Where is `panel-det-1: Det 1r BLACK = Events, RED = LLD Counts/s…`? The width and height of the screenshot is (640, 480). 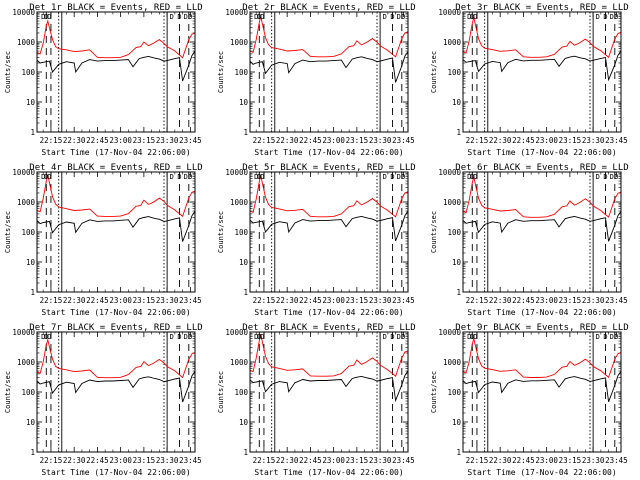
panel-det-1: Det 1r BLACK = Events, RED = LLD Counts/s… is located at coordinates (103, 80).